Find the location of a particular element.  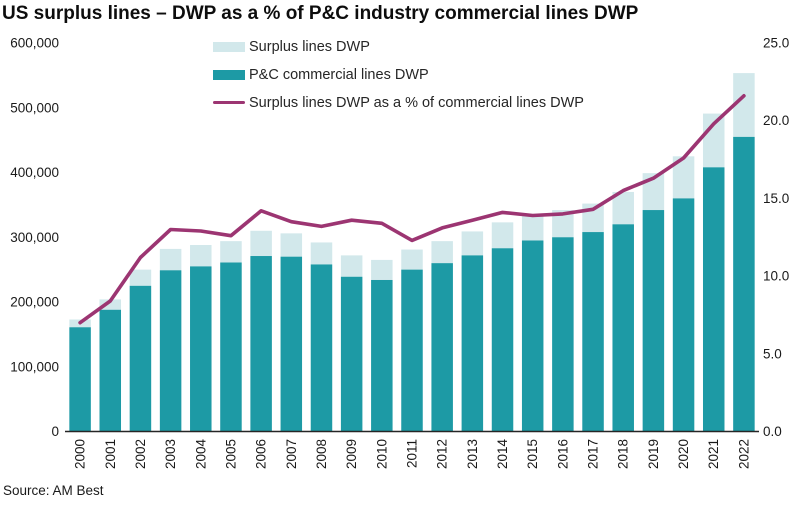

x-axis-label-2010: 2010 is located at coordinates (381, 454).